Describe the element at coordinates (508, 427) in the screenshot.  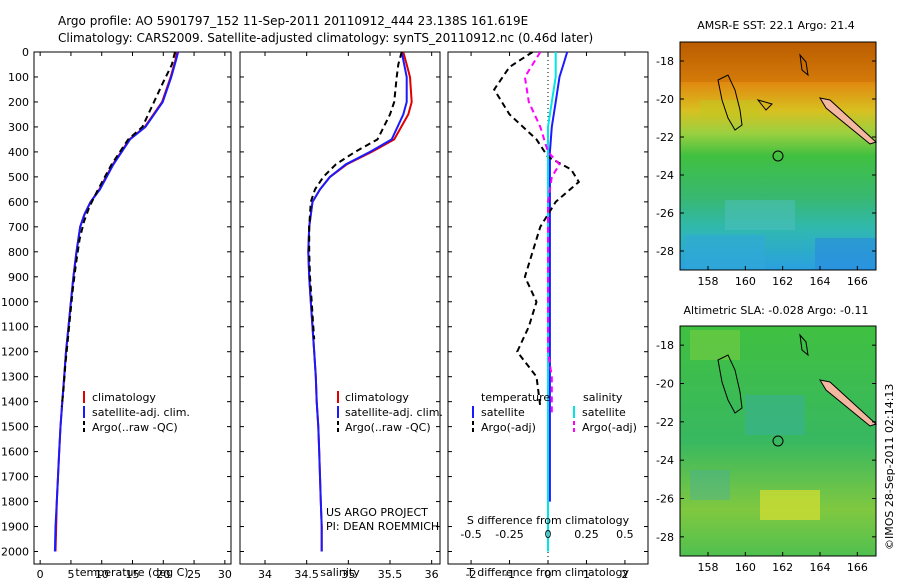
I see `legend-t-argo: Argo(-adj)` at that location.